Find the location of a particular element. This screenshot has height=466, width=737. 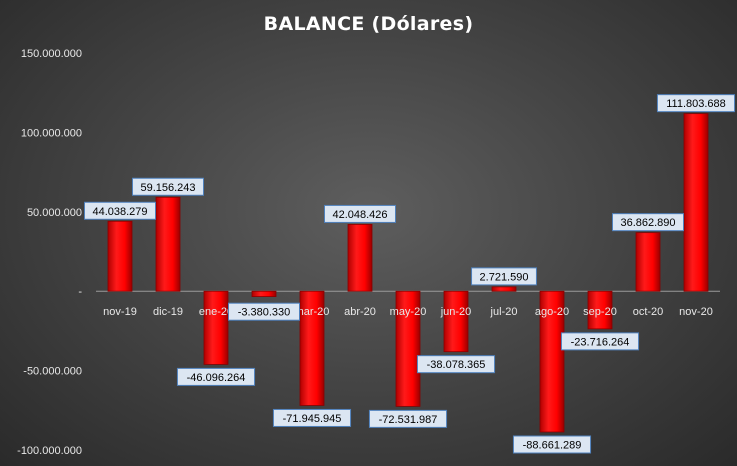

data-label-text: -38.078.365 is located at coordinates (456, 365).